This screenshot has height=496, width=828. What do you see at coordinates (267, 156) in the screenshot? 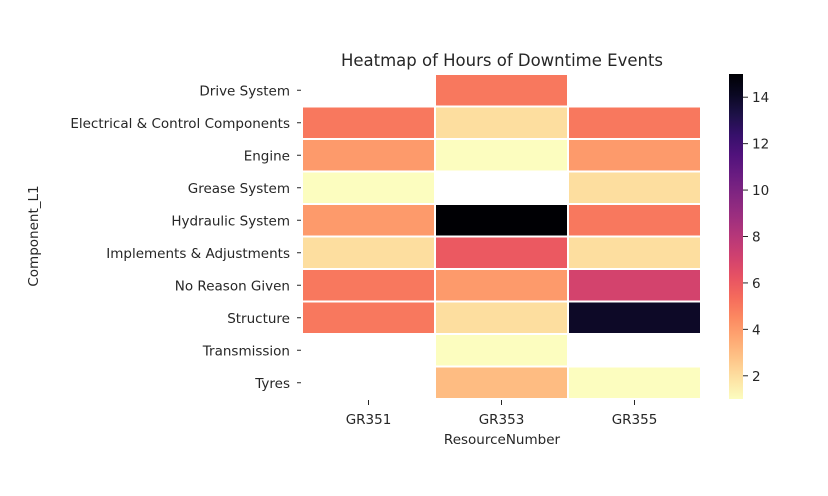
I see `y-tick-label: Engine` at bounding box center [267, 156].